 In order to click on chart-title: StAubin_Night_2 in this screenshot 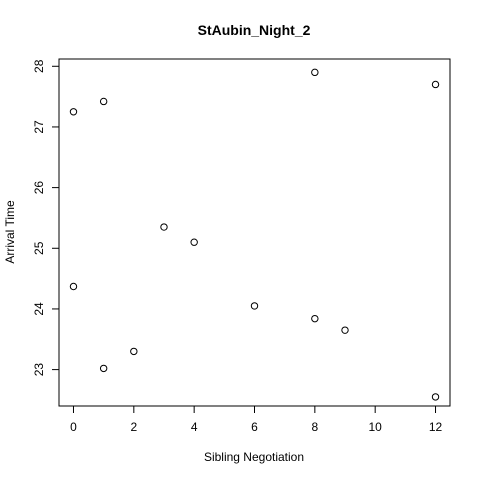, I will do `click(254, 30)`.